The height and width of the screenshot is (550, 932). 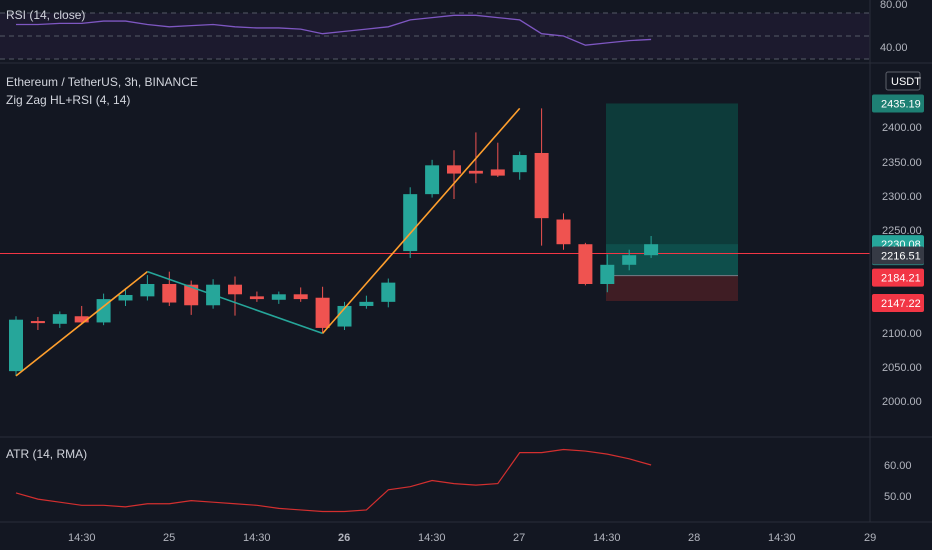 What do you see at coordinates (870, 538) in the screenshot?
I see `time-label-29: 29` at bounding box center [870, 538].